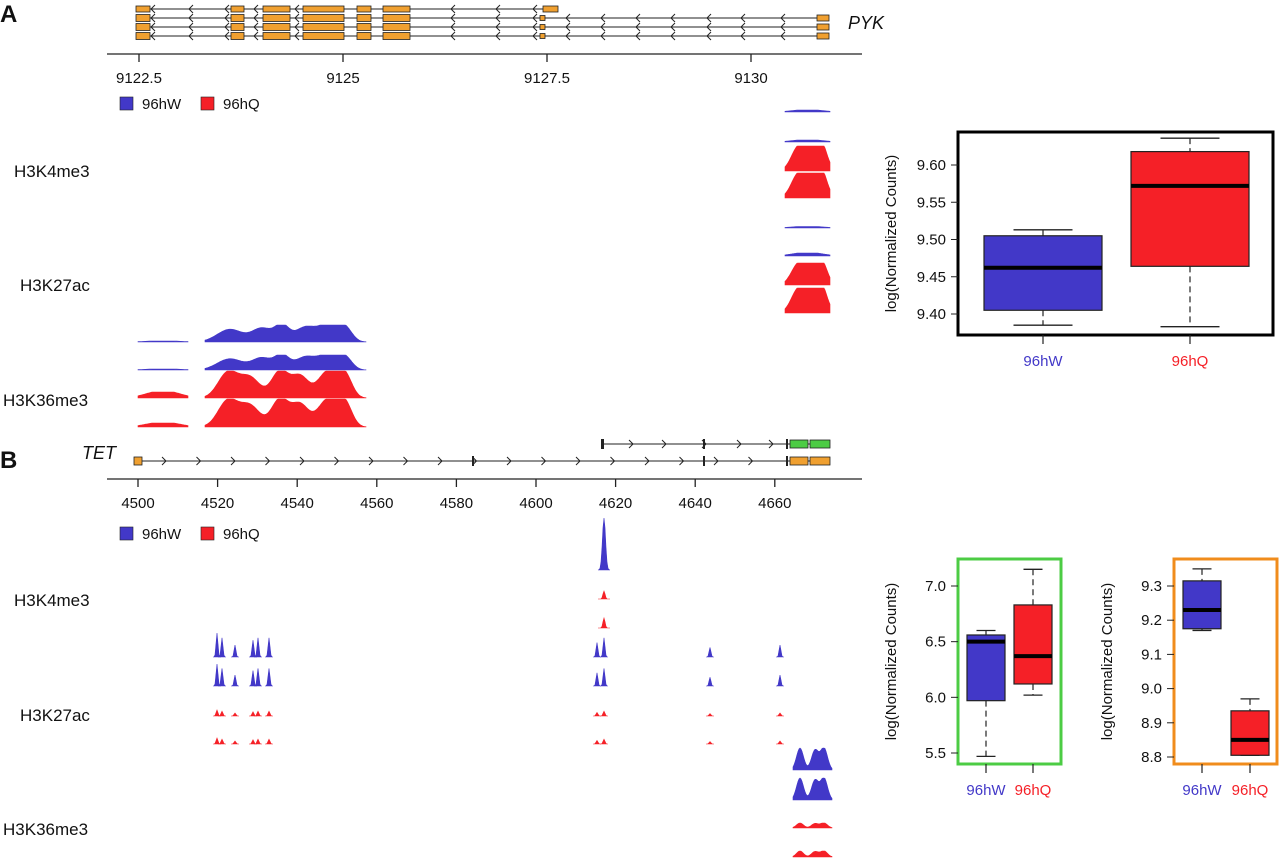  Describe the element at coordinates (126, 533) in the screenshot. I see `legend-swatch-wt-b` at that location.